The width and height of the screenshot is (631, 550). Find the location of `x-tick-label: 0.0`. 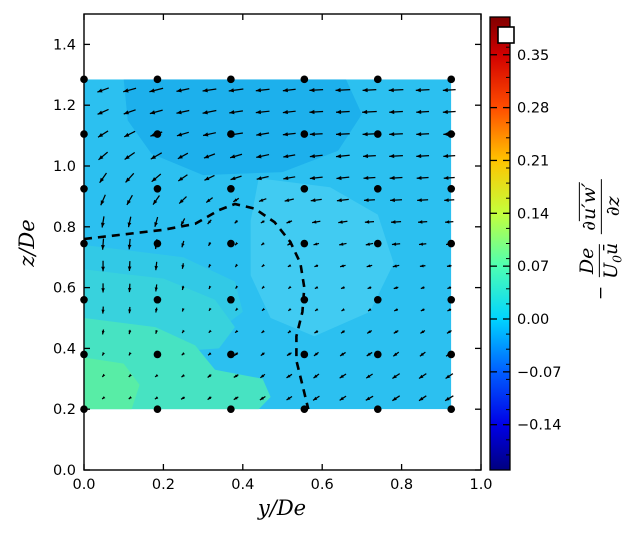

x-tick-label: 0.0 is located at coordinates (83, 485).